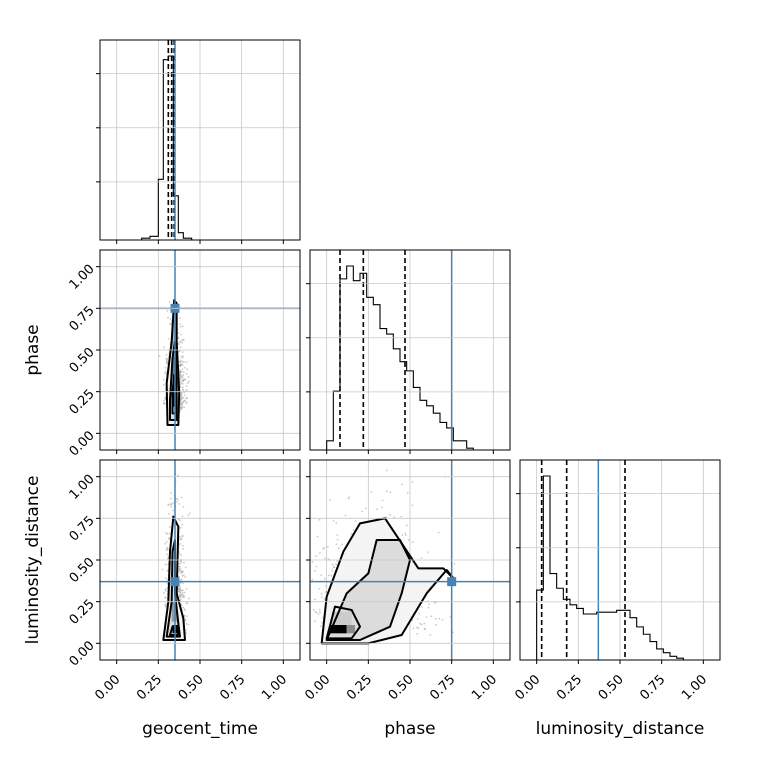 Image resolution: width=760 pixels, height=760 pixels. I want to click on x-tick-label: 0.25, so click(569, 687).